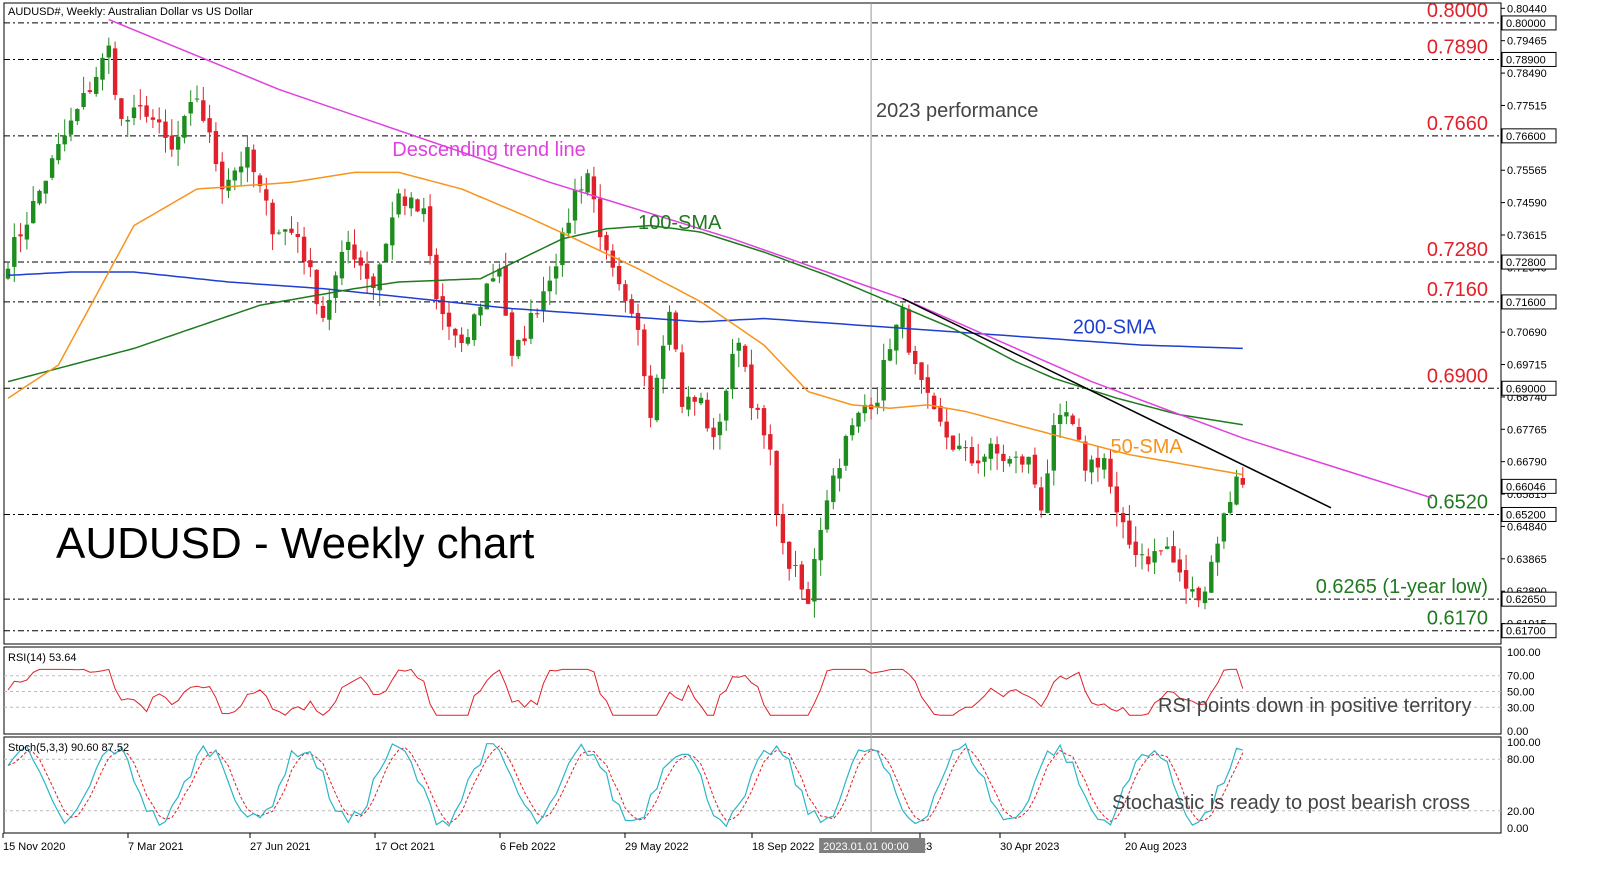  Describe the element at coordinates (1526, 303) in the screenshot. I see `level-price-tag-text: 0.71600` at that location.